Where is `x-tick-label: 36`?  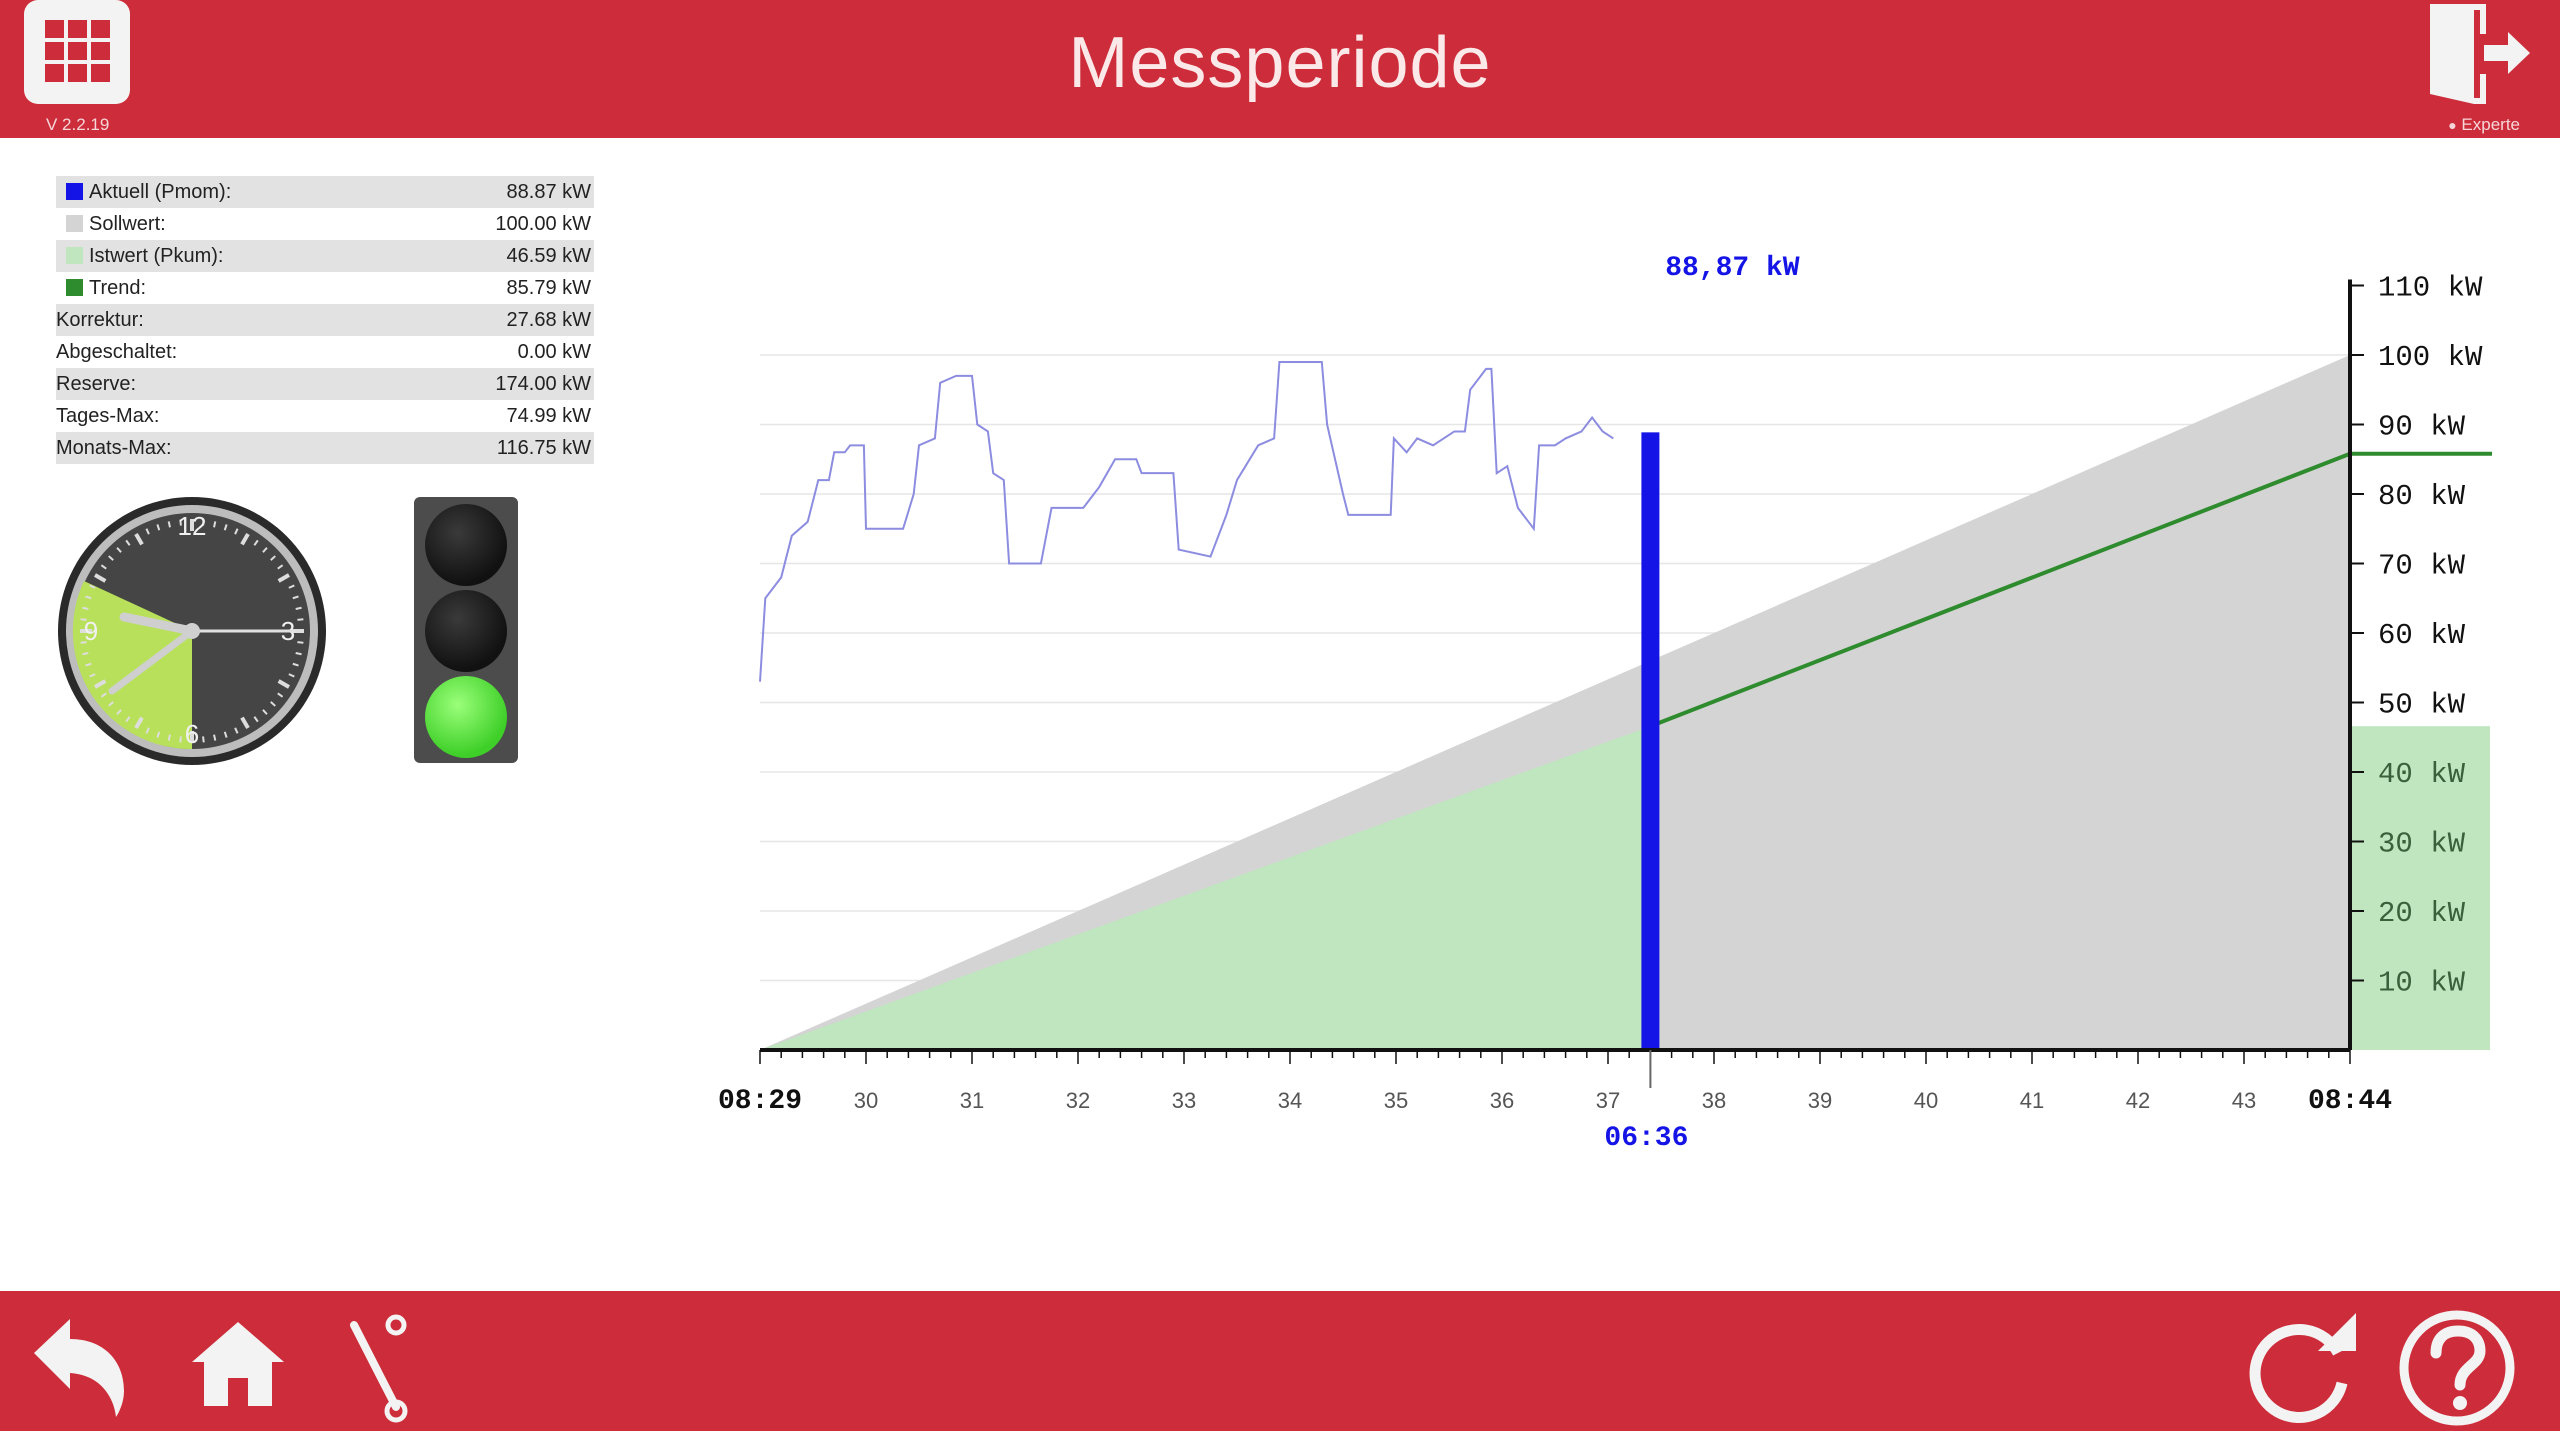 x-tick-label: 36 is located at coordinates (1502, 1100).